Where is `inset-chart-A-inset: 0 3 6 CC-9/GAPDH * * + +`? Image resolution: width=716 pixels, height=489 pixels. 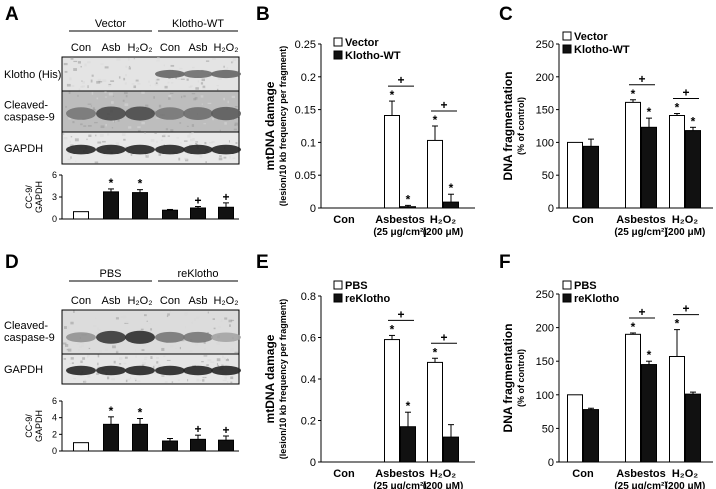
inset-chart-A-inset: 0 3 6 CC-9/GAPDH * * + + is located at coordinates (131, 197).